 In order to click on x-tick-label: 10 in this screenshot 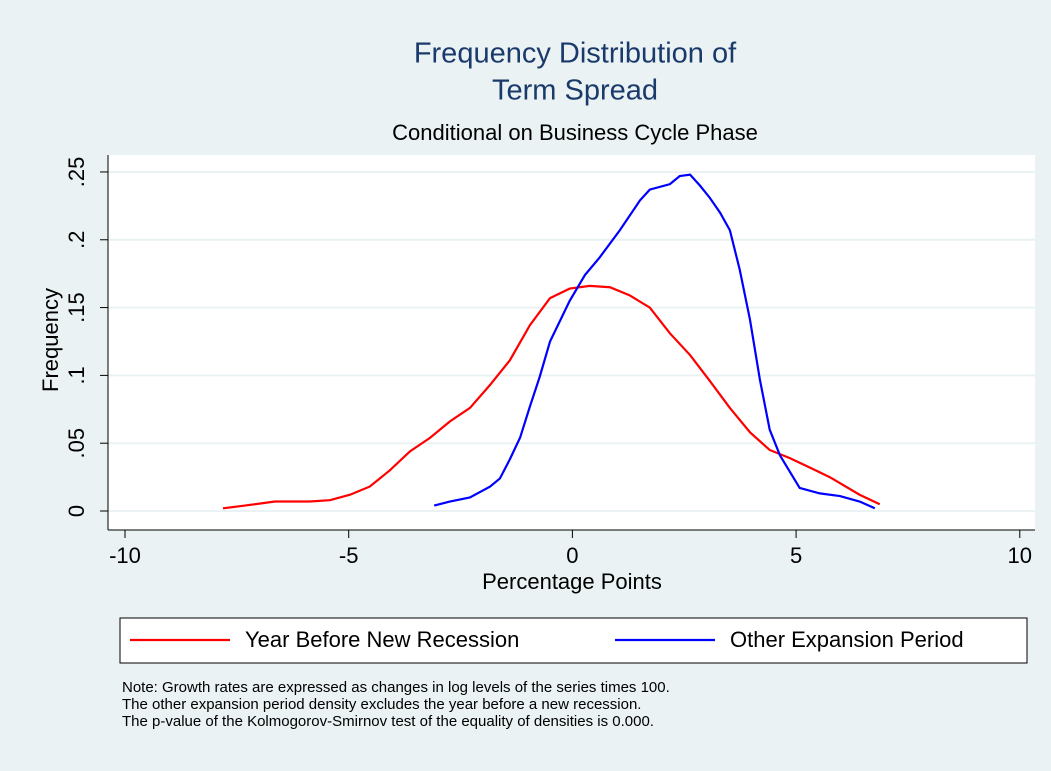, I will do `click(1020, 555)`.